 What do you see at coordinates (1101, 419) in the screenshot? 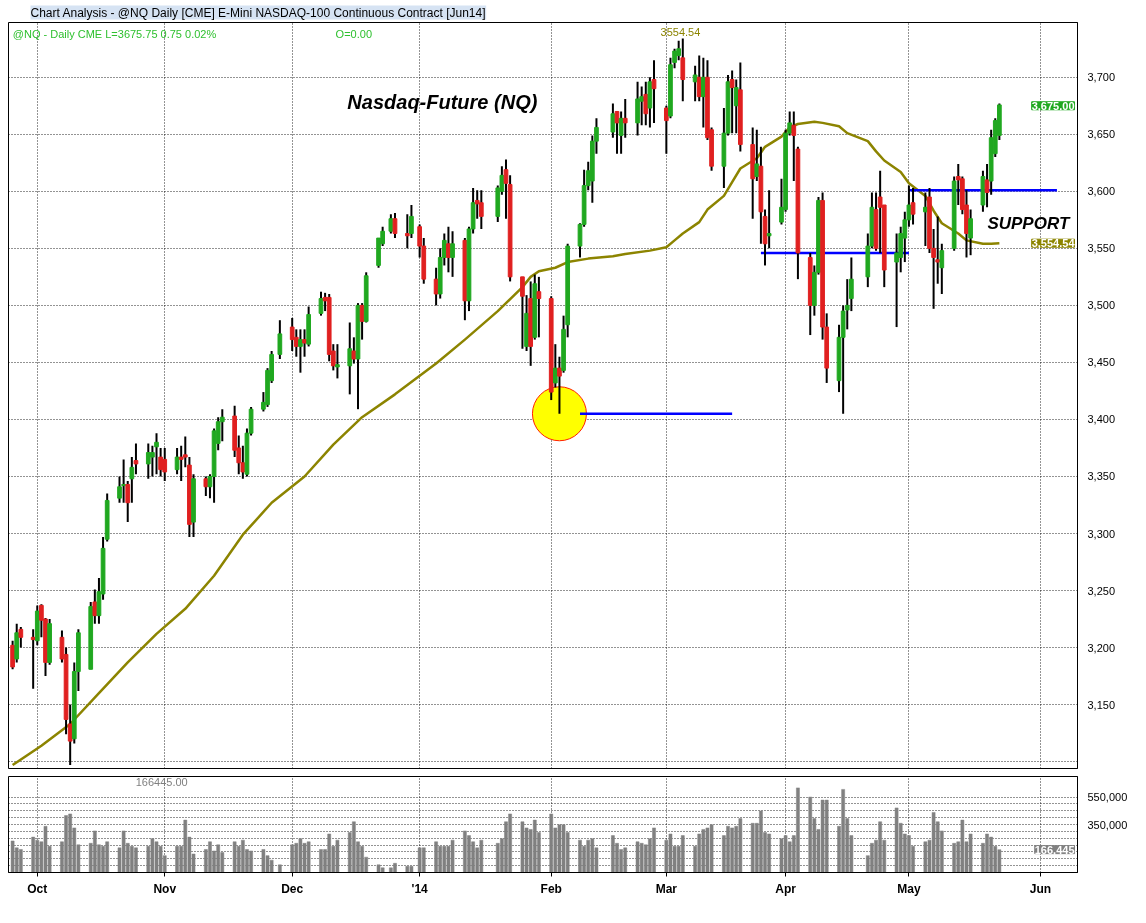
I see `y-tick-label: 3,400` at bounding box center [1101, 419].